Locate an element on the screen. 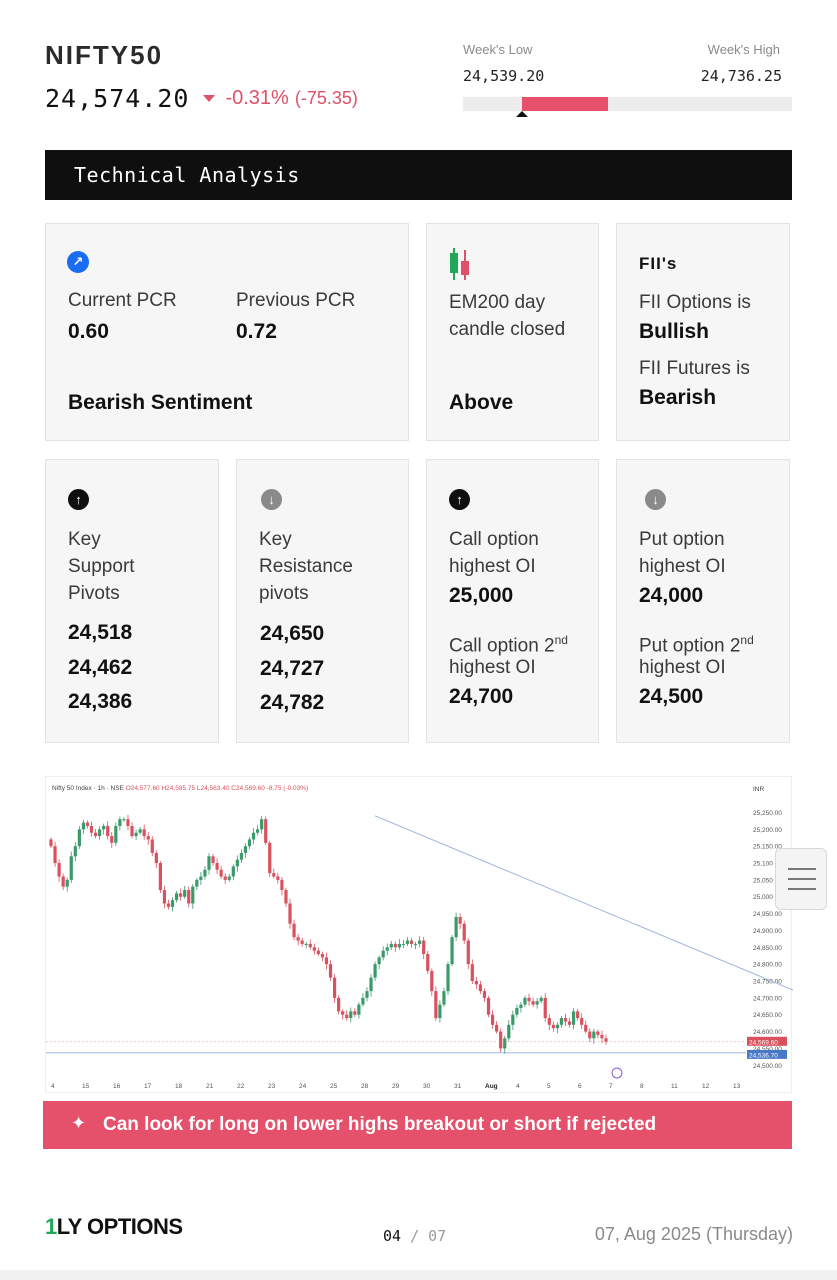 This screenshot has height=1280, width=837. page-indicator: 04 / 07 is located at coordinates (414, 1236).